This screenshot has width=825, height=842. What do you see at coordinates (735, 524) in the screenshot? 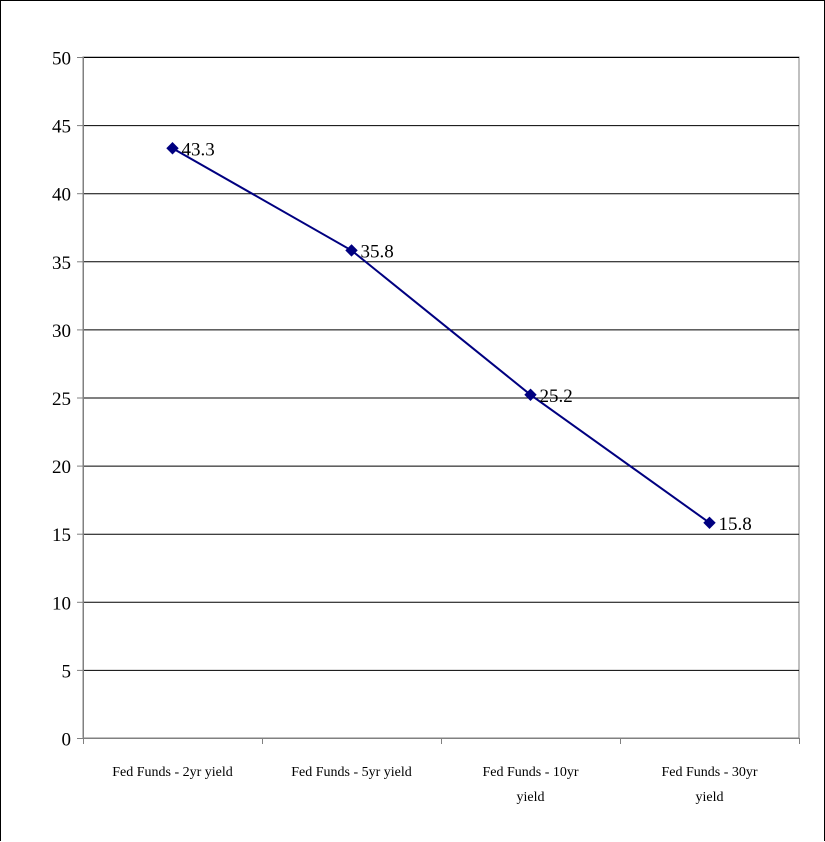
I see `data-label: 15.8` at bounding box center [735, 524].